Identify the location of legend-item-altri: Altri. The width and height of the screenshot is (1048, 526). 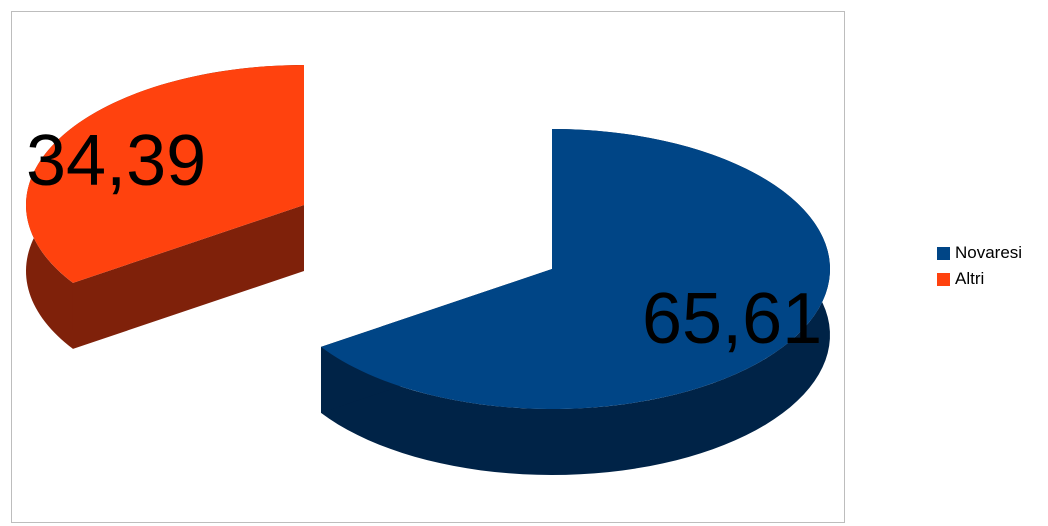
(979, 279).